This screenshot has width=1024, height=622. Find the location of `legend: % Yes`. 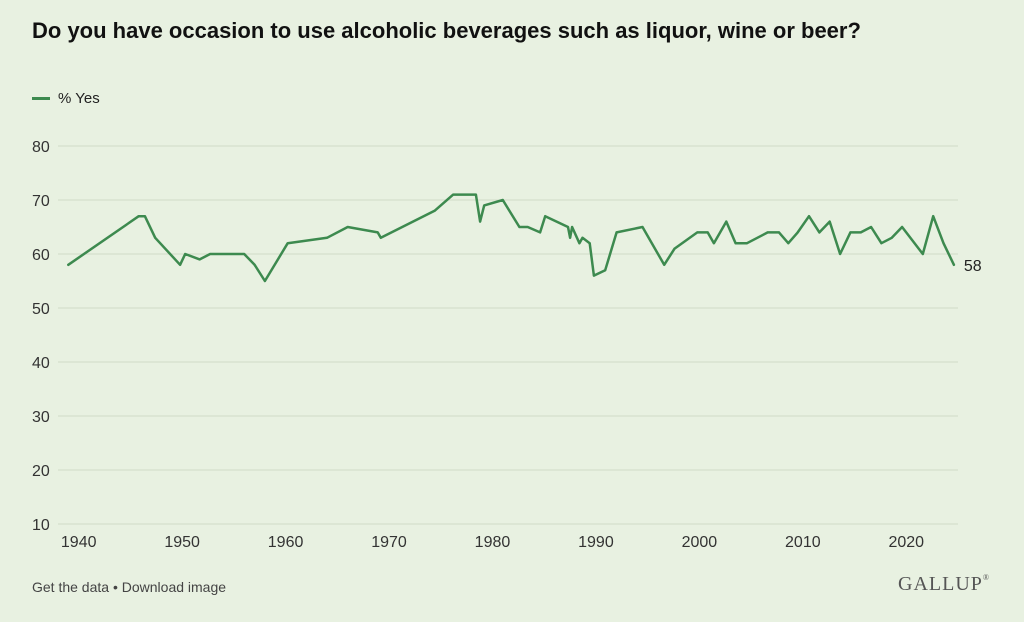

legend: % Yes is located at coordinates (66, 98).